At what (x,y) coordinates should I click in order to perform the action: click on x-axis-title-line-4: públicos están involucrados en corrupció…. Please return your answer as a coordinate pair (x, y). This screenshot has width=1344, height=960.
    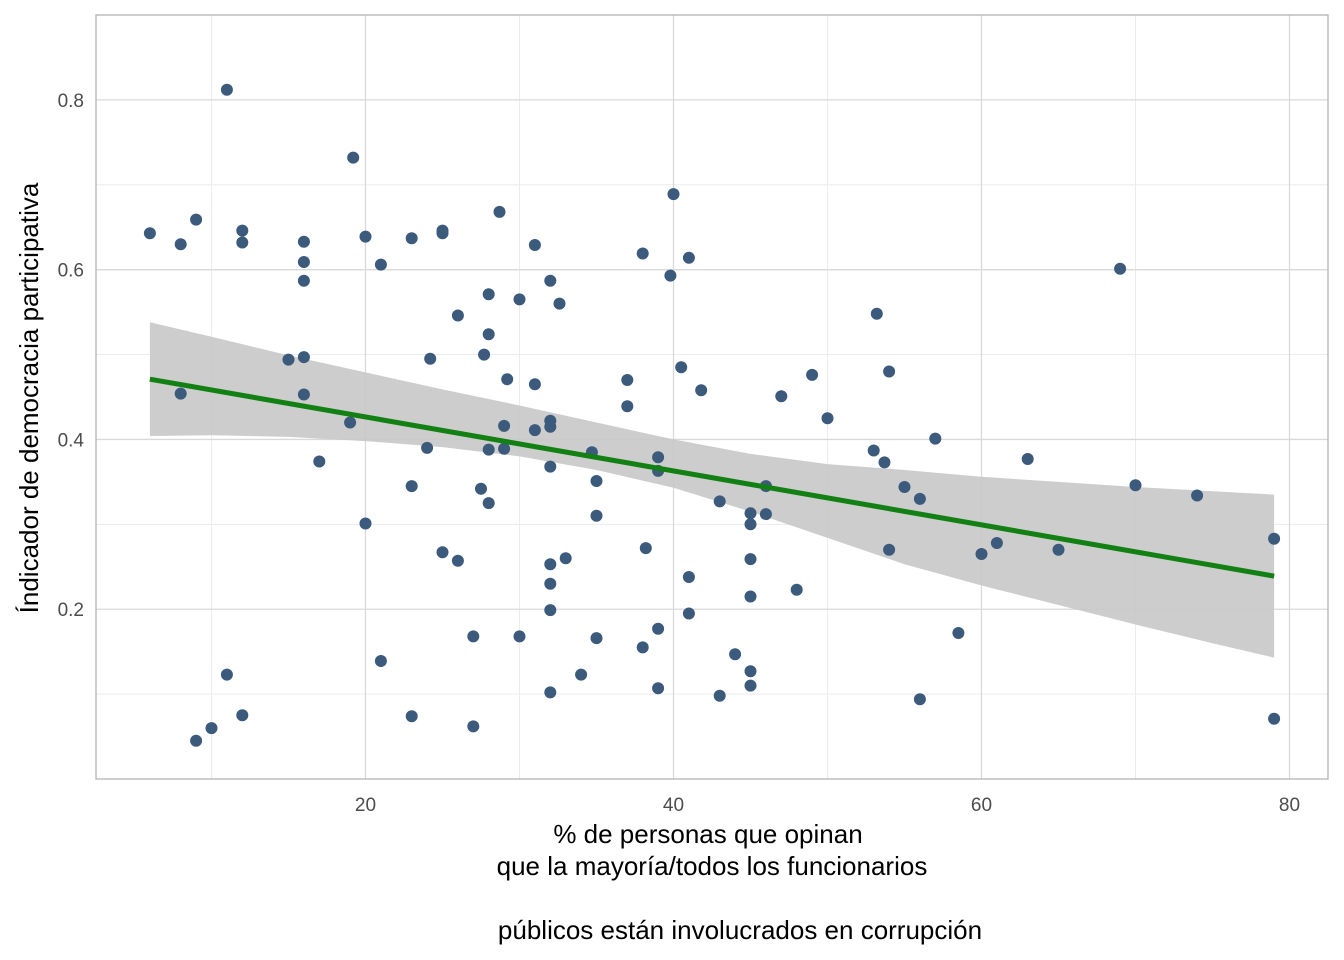
    Looking at the image, I should click on (740, 930).